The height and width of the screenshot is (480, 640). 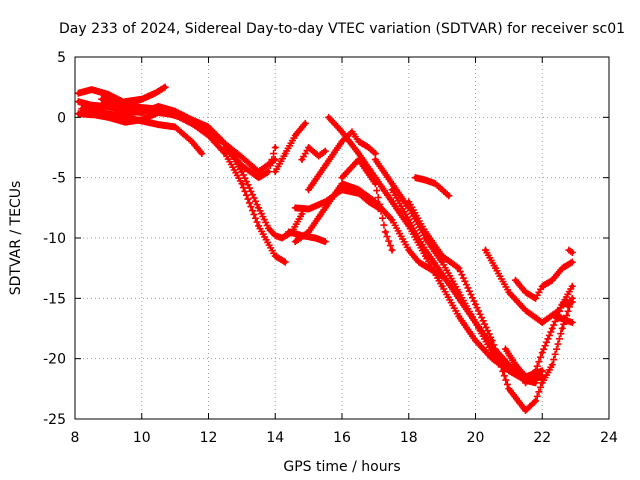 What do you see at coordinates (61, 118) in the screenshot?
I see `y-tick-label: 0` at bounding box center [61, 118].